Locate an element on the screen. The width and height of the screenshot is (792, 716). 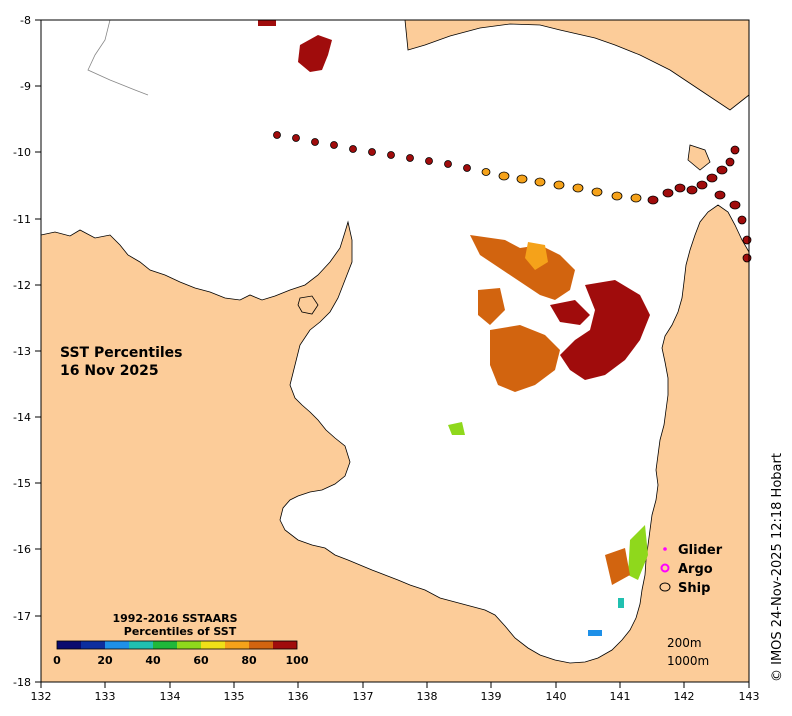
sst-patch-red-east is located at coordinates (605, 330).